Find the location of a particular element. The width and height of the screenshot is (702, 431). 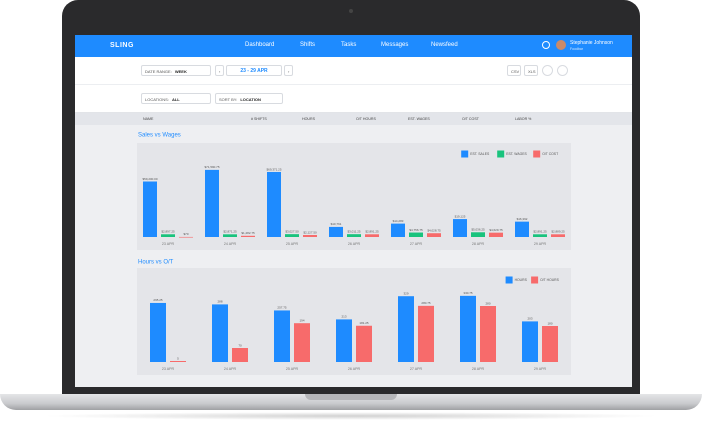

column-header: EST. WAGES is located at coordinates (419, 119).